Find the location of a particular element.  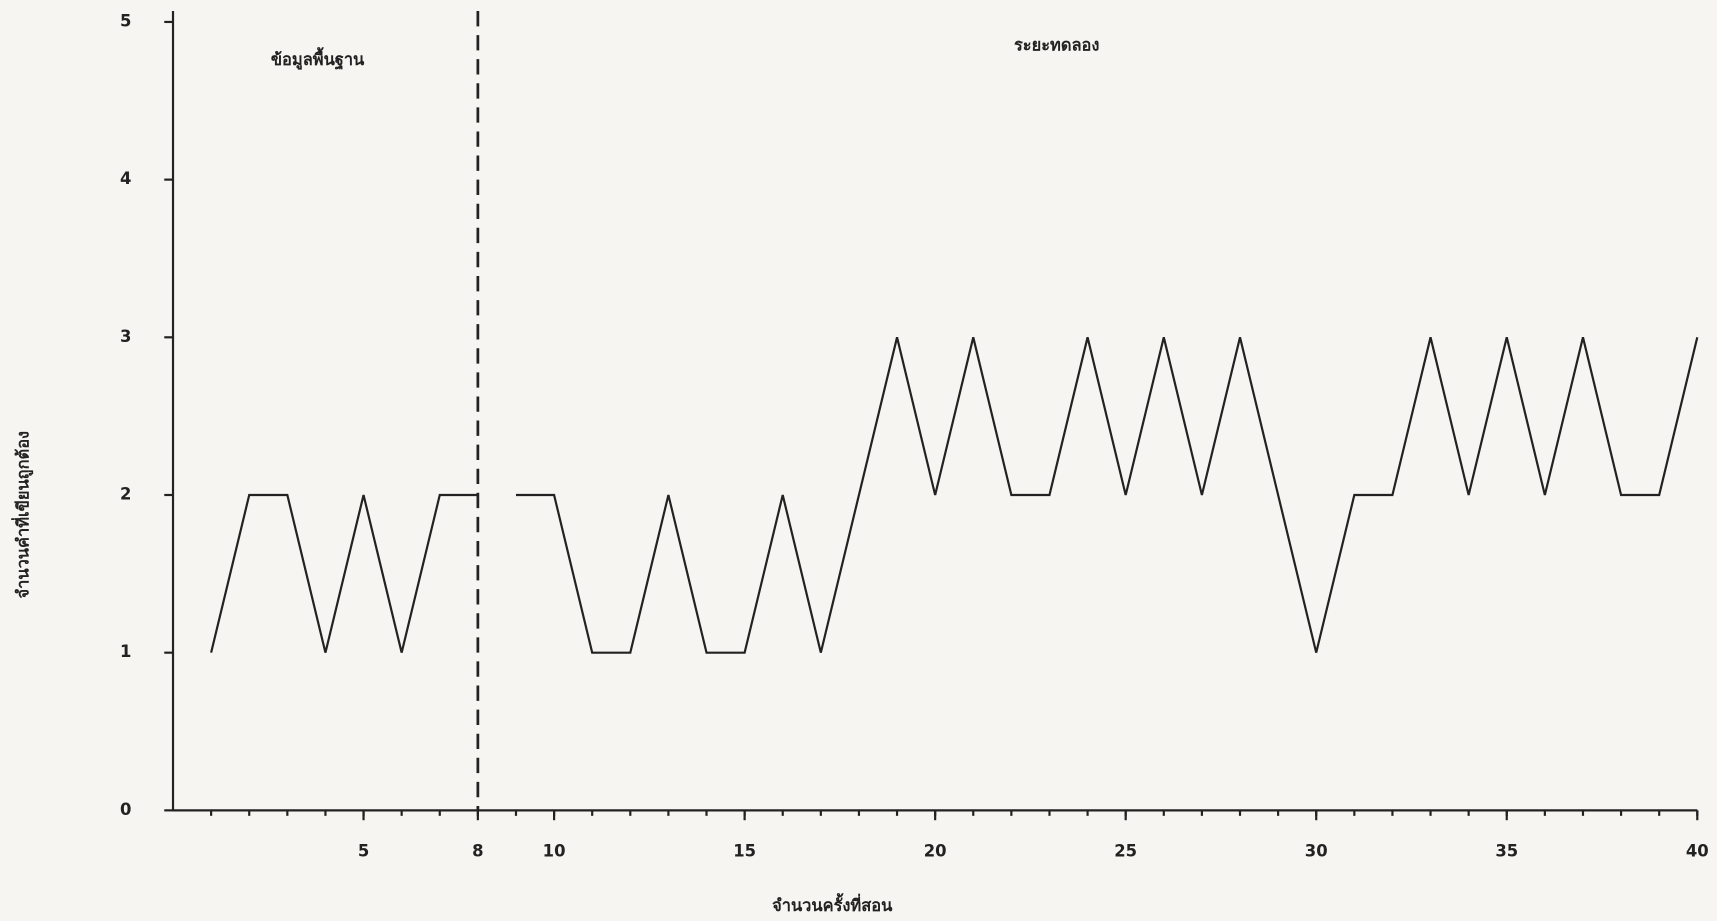

y-tick-label: 2 is located at coordinates (125, 493).